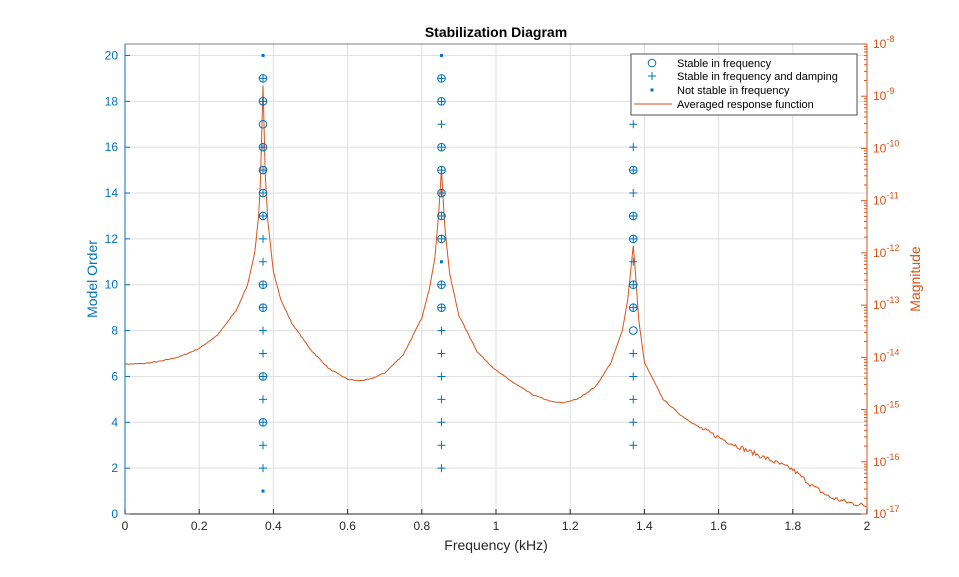 The height and width of the screenshot is (577, 959). What do you see at coordinates (886, 303) in the screenshot?
I see `y2-tick-label: 10⁻¹³` at bounding box center [886, 303].